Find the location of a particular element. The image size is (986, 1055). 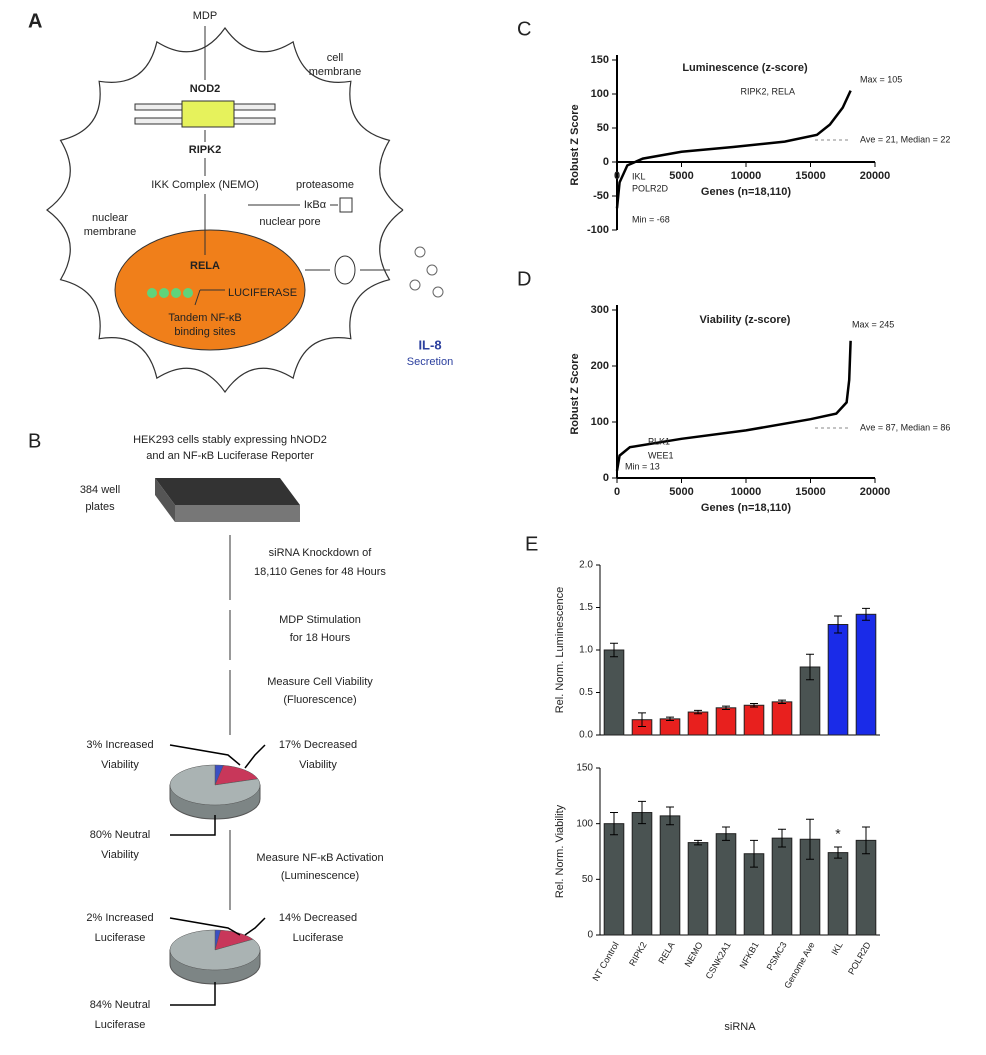

x-tick-label: 15000 is located at coordinates (810, 176).